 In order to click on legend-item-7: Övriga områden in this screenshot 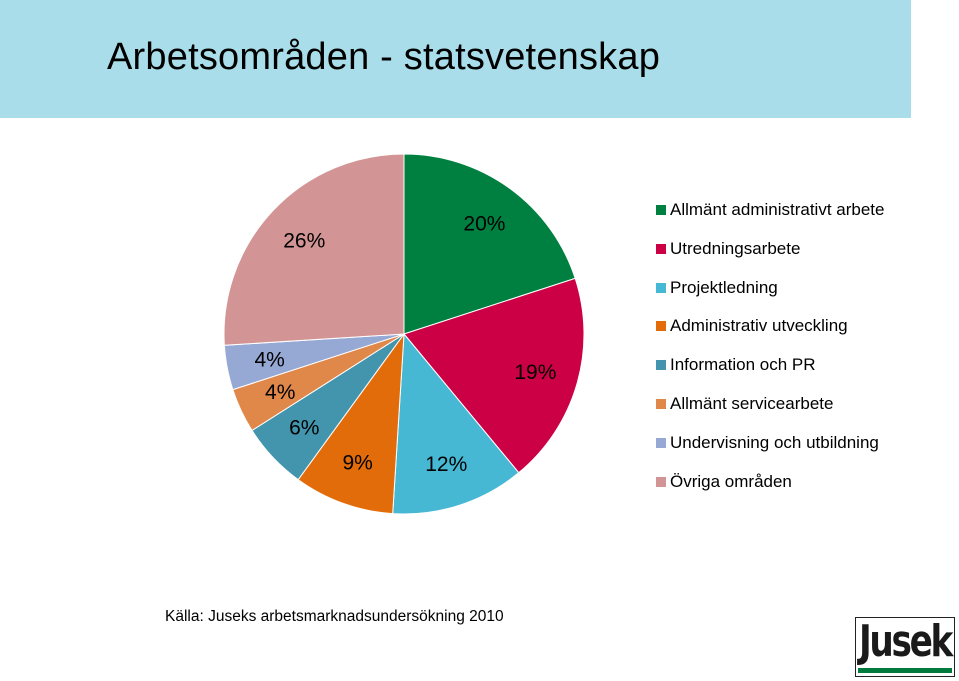, I will do `click(724, 482)`.